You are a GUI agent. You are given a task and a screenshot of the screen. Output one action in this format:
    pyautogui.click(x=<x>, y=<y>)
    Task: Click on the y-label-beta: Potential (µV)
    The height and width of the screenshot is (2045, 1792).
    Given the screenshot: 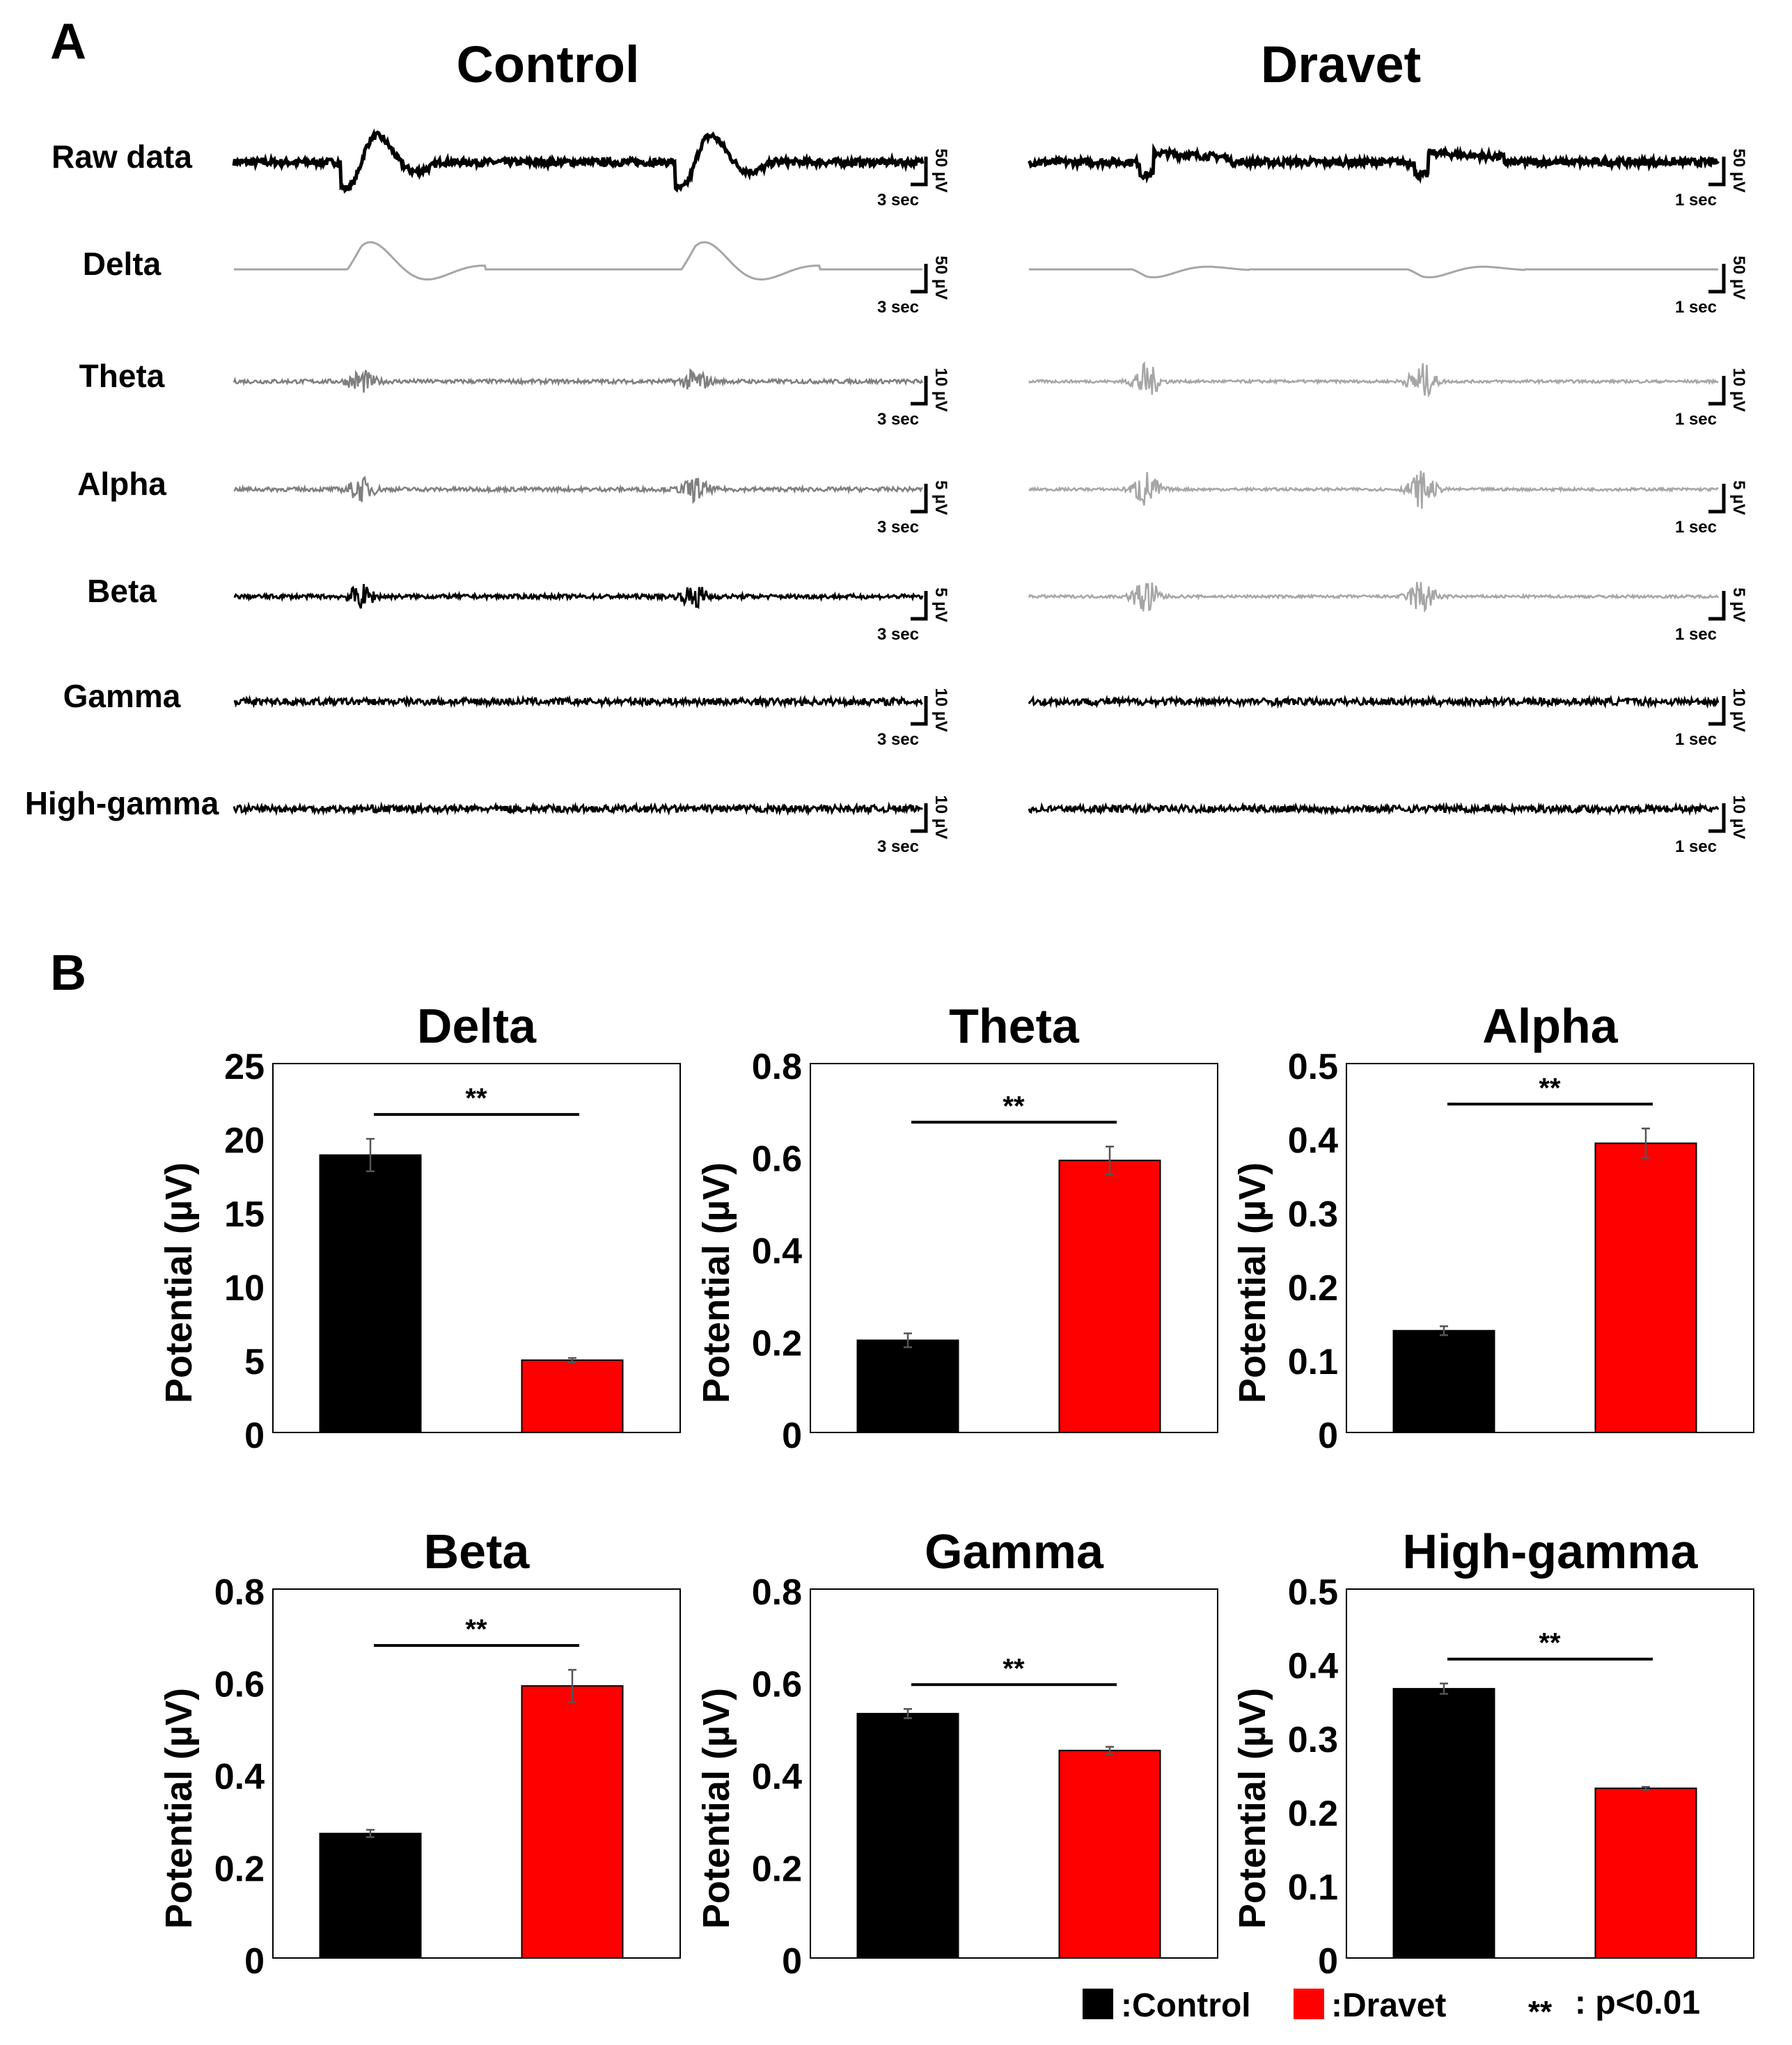 What is the action you would take?
    pyautogui.click(x=179, y=1808)
    